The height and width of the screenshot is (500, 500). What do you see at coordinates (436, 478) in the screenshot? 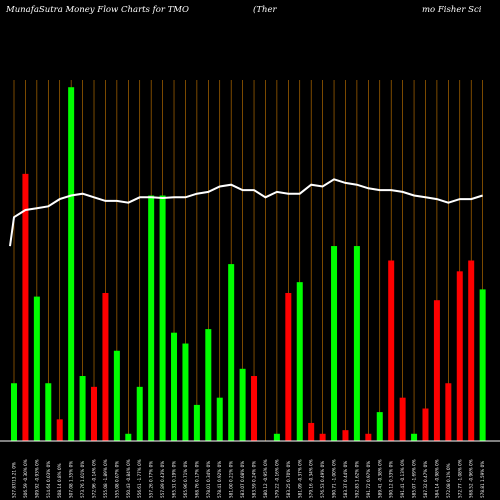
I see `x-tick-label: 584.14 -0.98% 0%` at bounding box center [436, 478].